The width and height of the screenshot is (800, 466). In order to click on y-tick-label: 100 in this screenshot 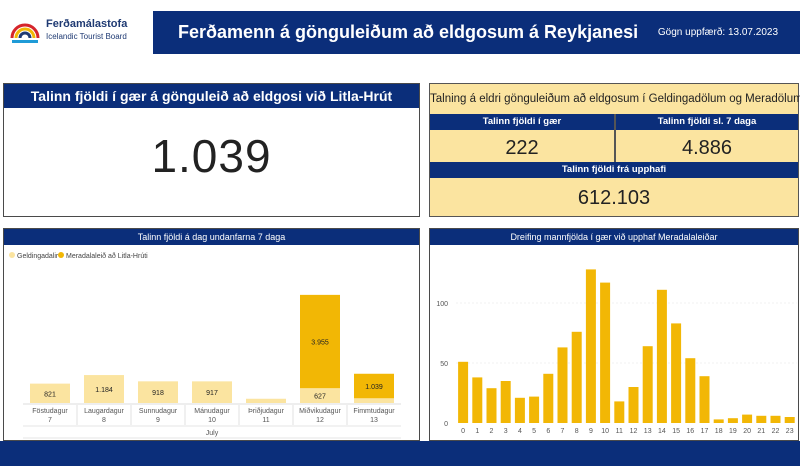, I will do `click(442, 304)`.